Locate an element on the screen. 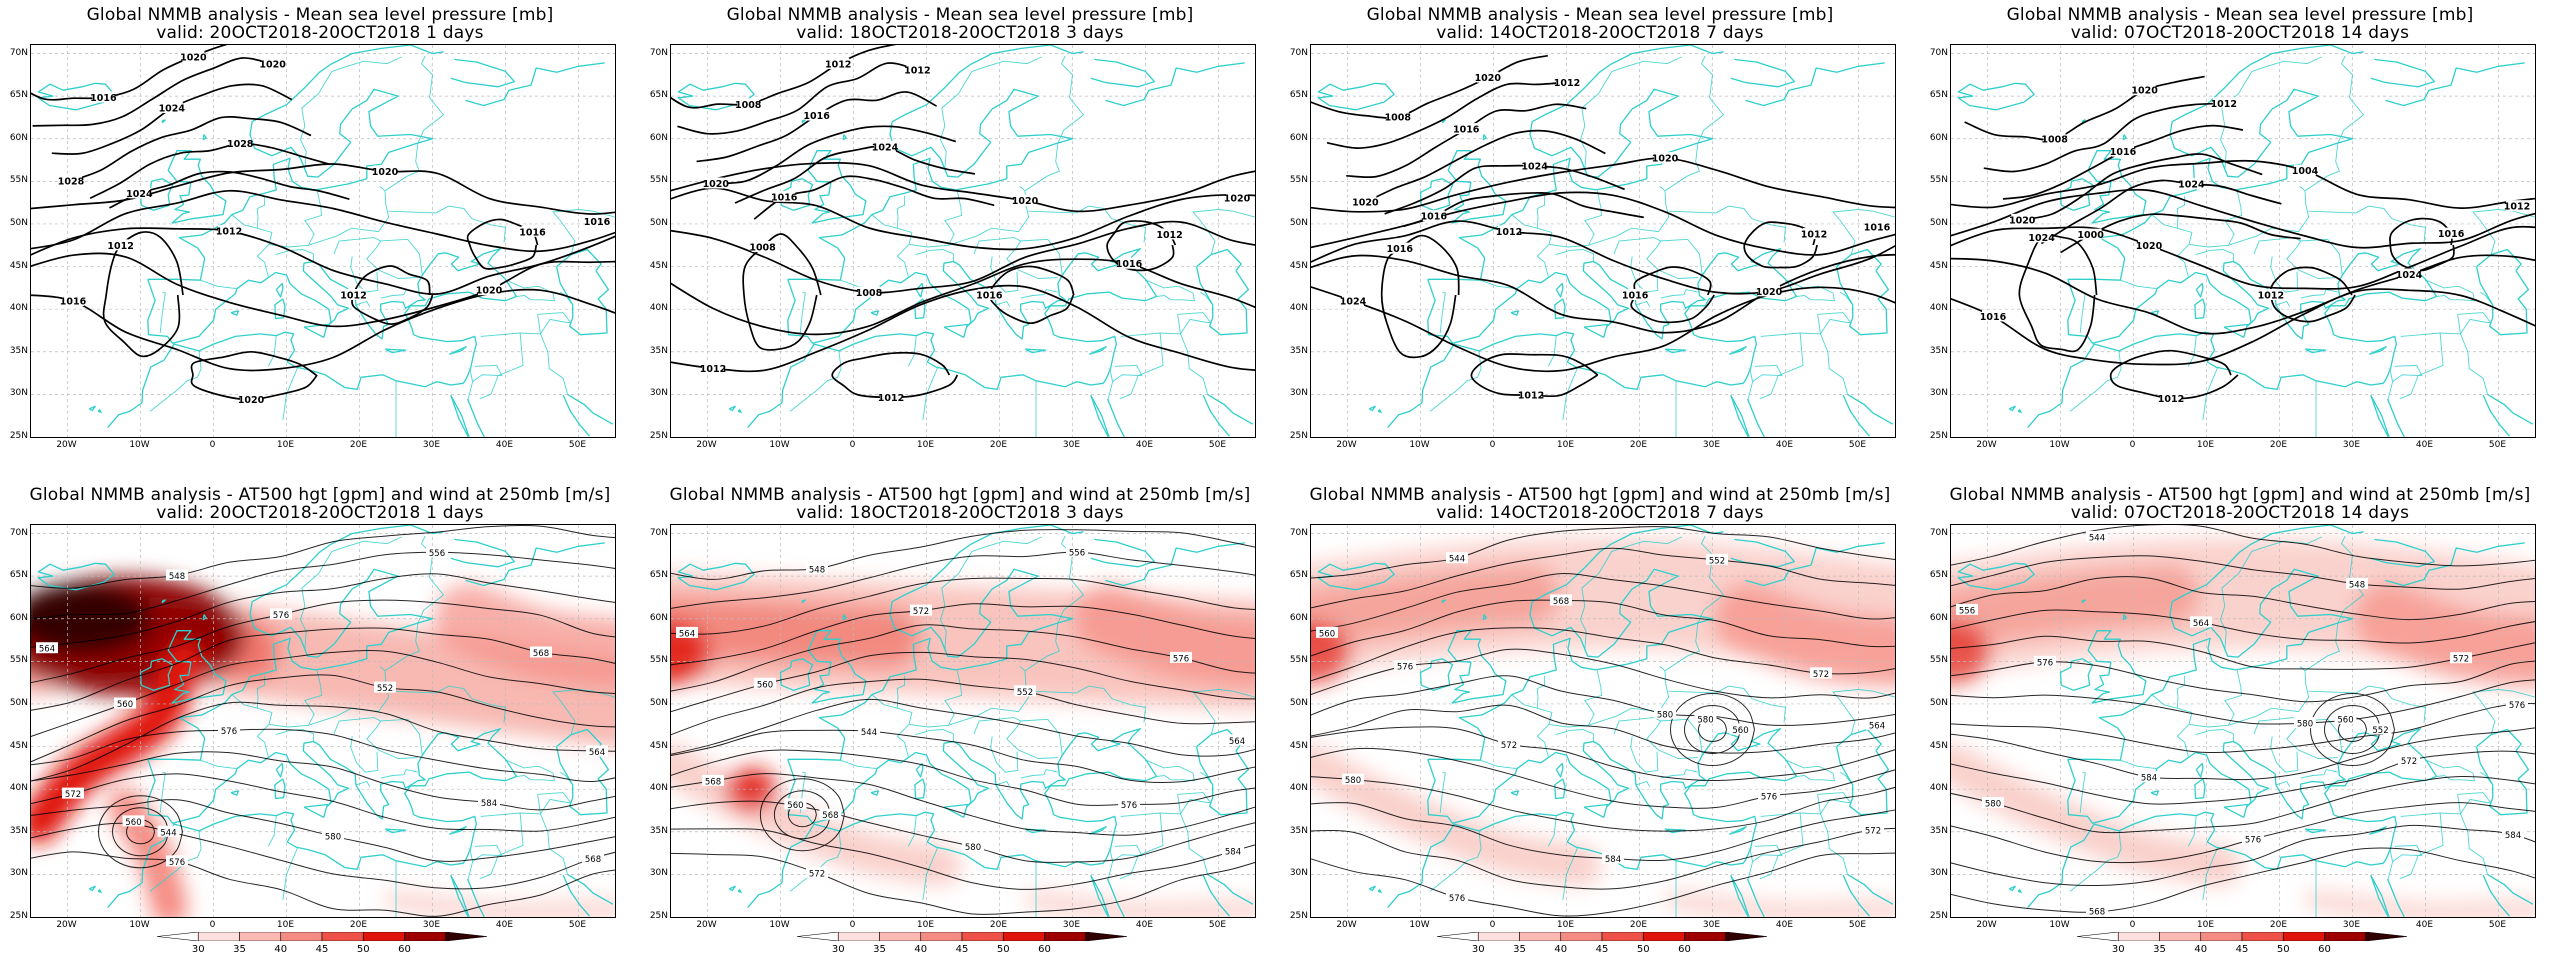 This screenshot has width=2560, height=960. coastlines is located at coordinates (1605, 721).